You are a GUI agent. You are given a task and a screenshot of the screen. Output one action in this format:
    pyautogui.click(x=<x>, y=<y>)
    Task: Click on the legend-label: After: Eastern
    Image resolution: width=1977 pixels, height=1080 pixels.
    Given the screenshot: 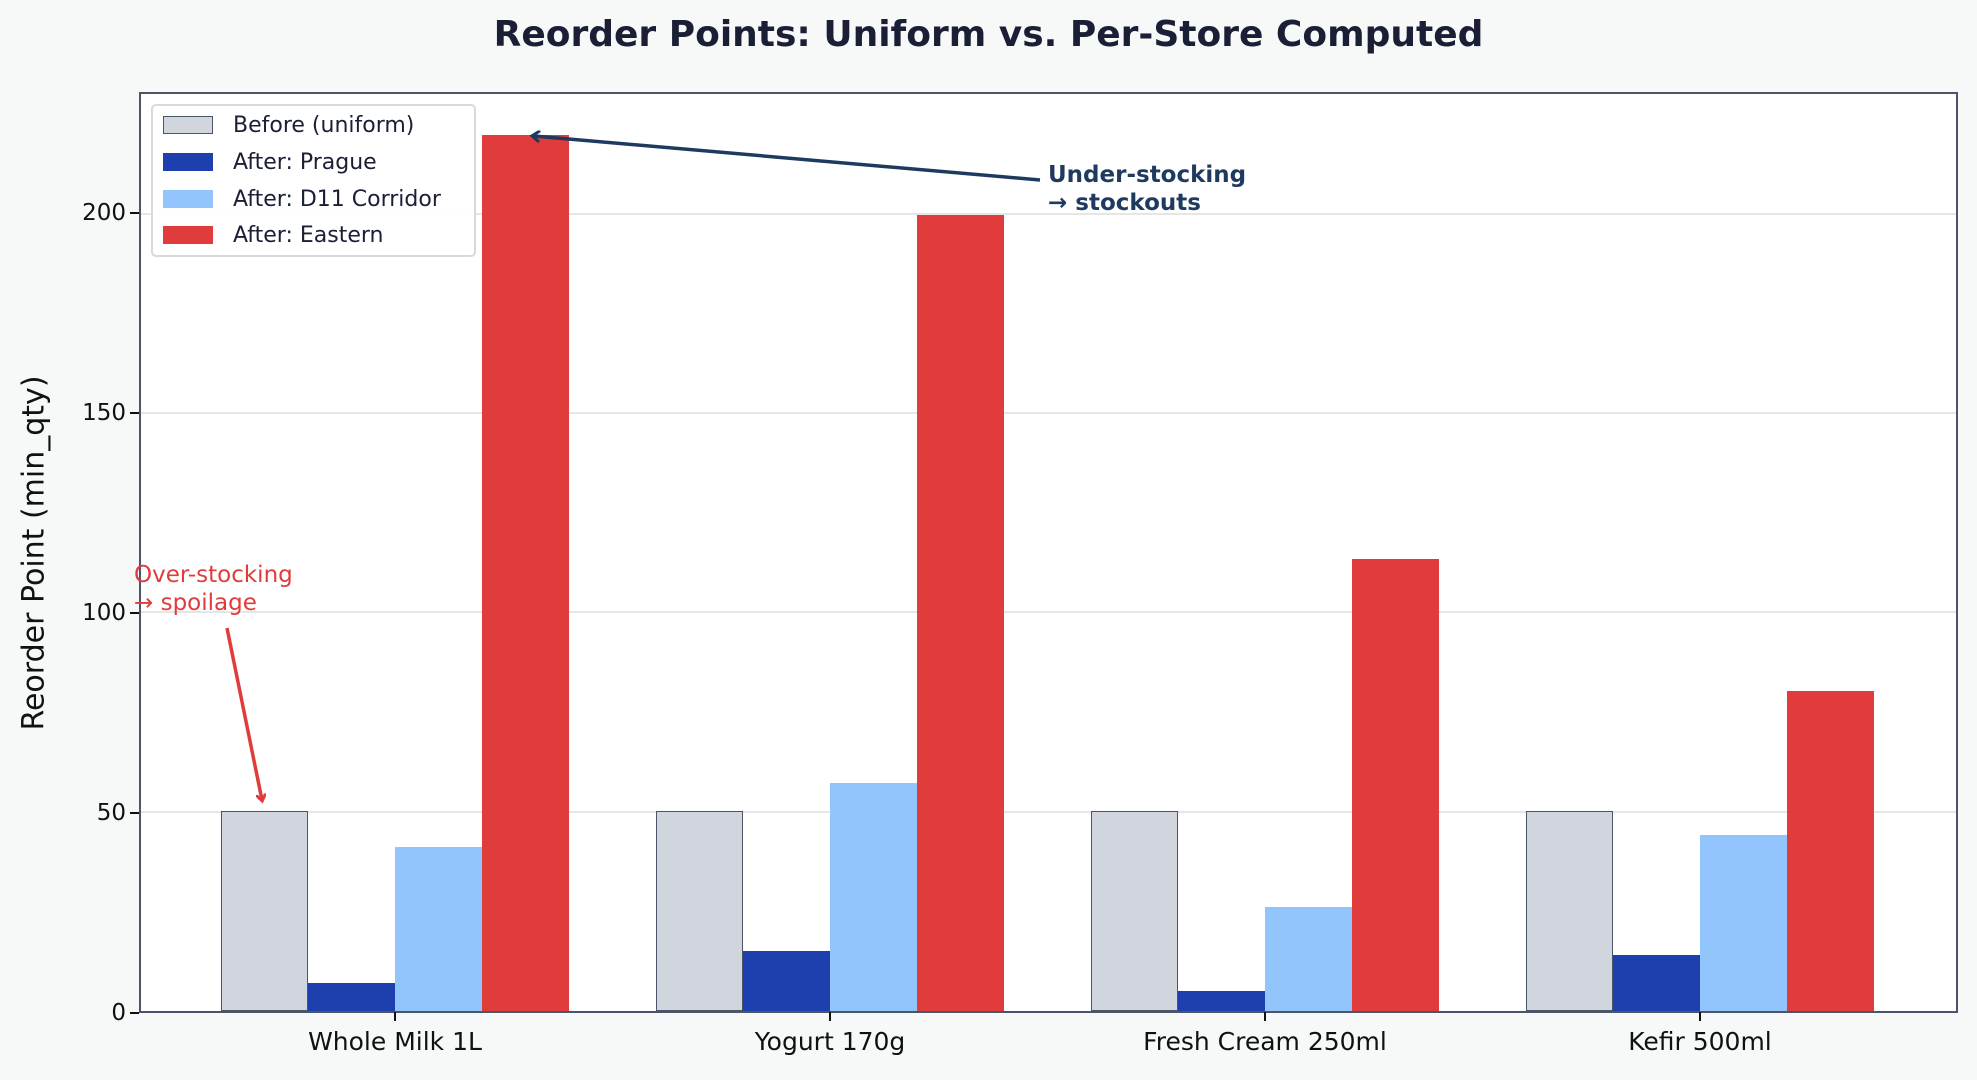 What is the action you would take?
    pyautogui.click(x=308, y=235)
    